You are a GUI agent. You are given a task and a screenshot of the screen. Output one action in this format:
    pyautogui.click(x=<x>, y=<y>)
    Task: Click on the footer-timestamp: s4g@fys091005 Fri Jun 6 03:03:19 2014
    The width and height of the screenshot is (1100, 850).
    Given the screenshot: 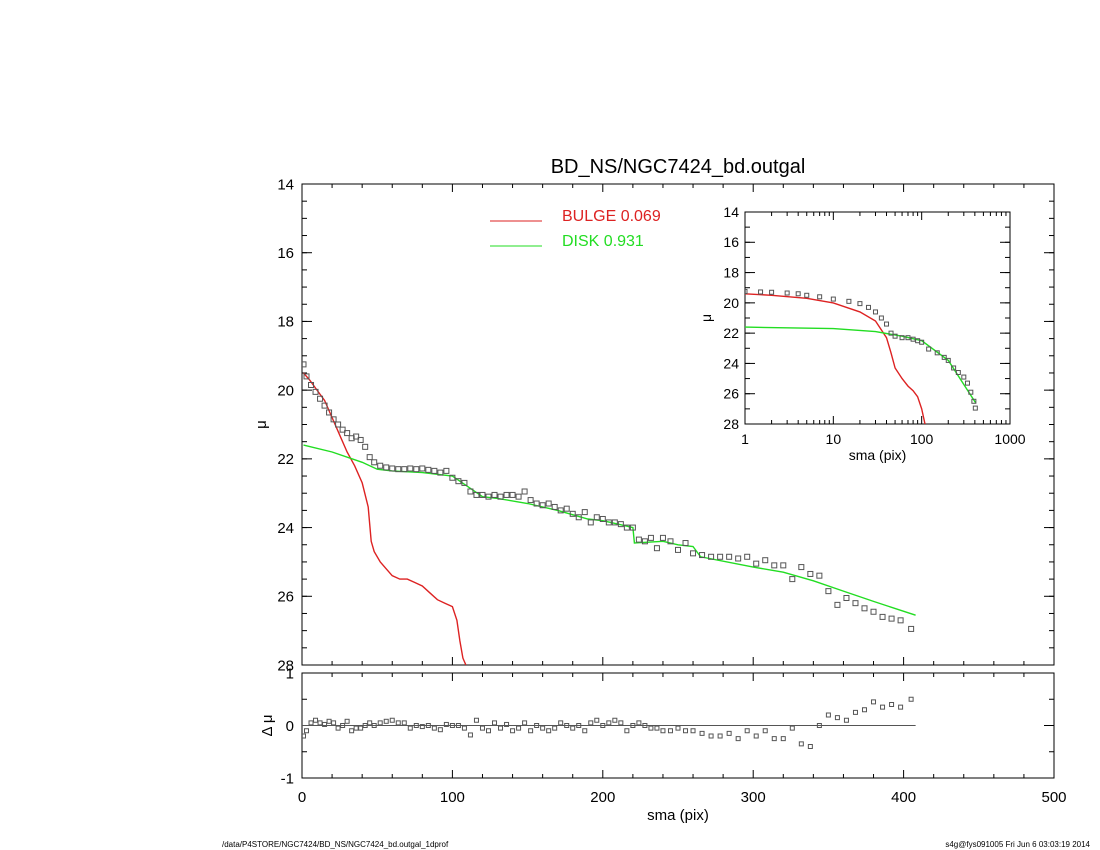 What is the action you would take?
    pyautogui.click(x=1017, y=844)
    